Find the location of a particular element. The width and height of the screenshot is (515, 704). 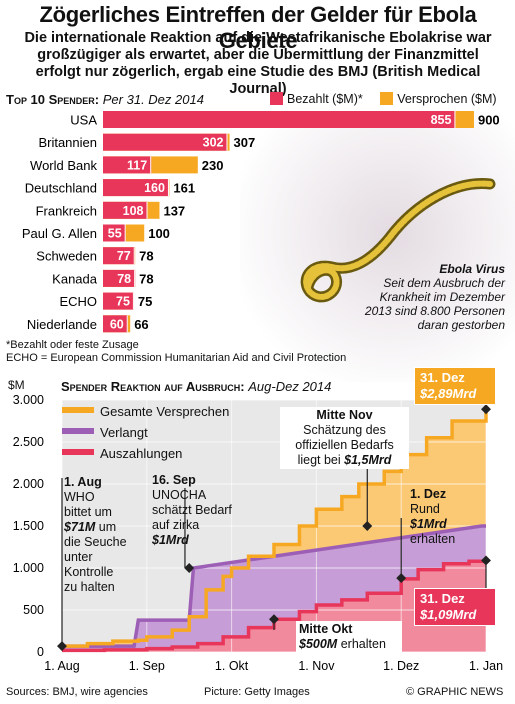

ann-sep-line3: auf zirka is located at coordinates (176, 525).